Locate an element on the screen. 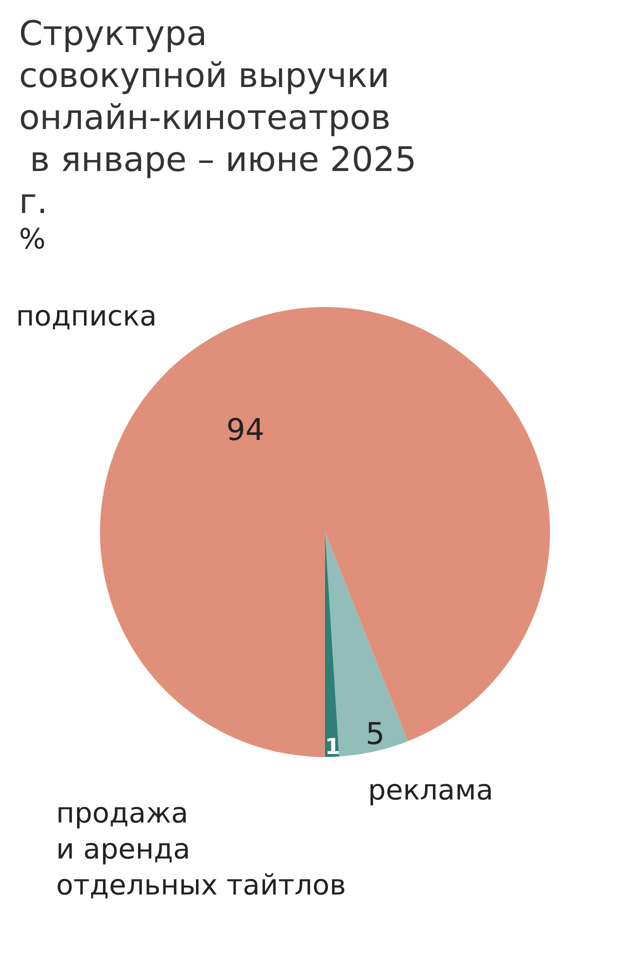 The height and width of the screenshot is (970, 642). slice-label: подписка is located at coordinates (86, 316).